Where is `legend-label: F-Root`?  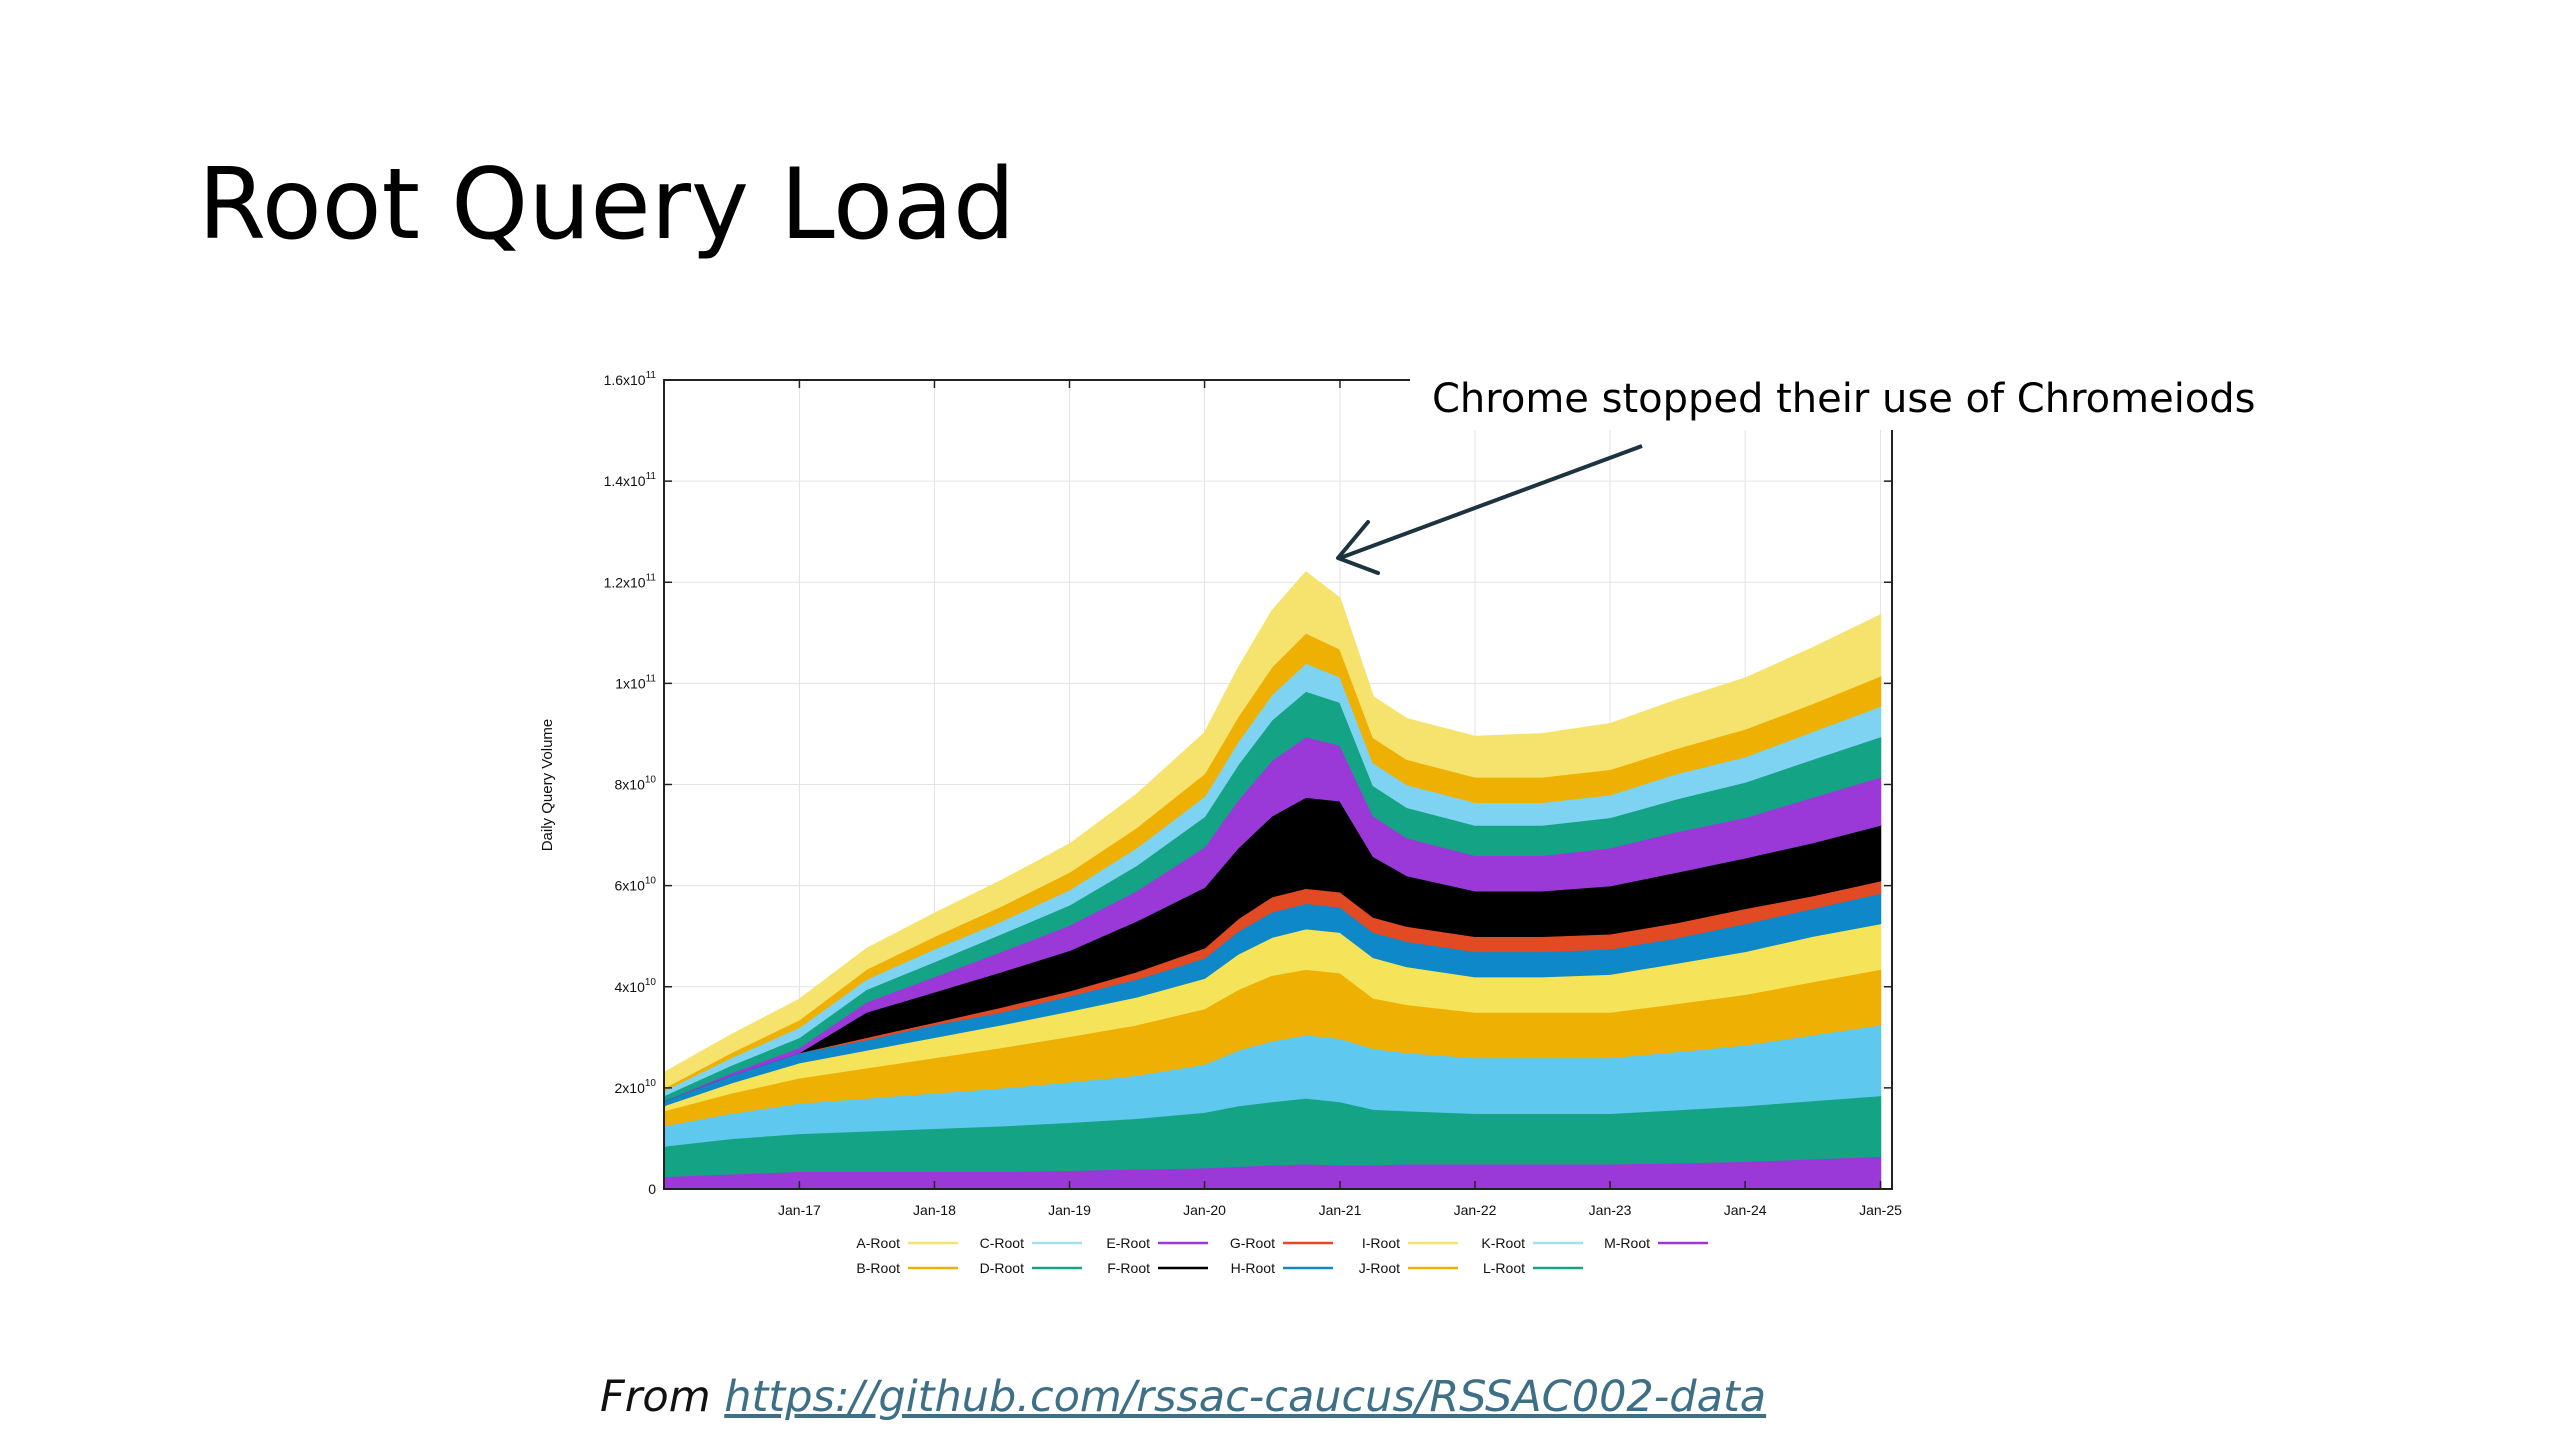
legend-label: F-Root is located at coordinates (1128, 1268).